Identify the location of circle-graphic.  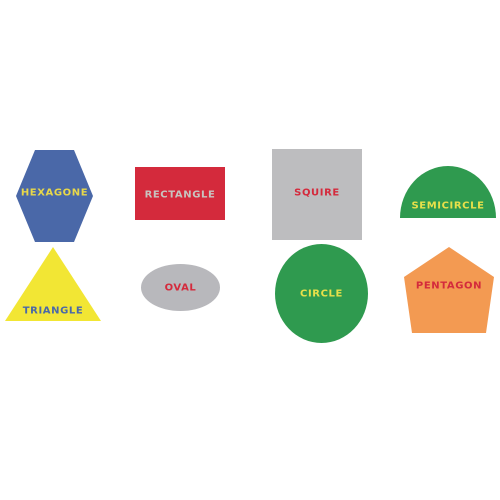
(321, 293).